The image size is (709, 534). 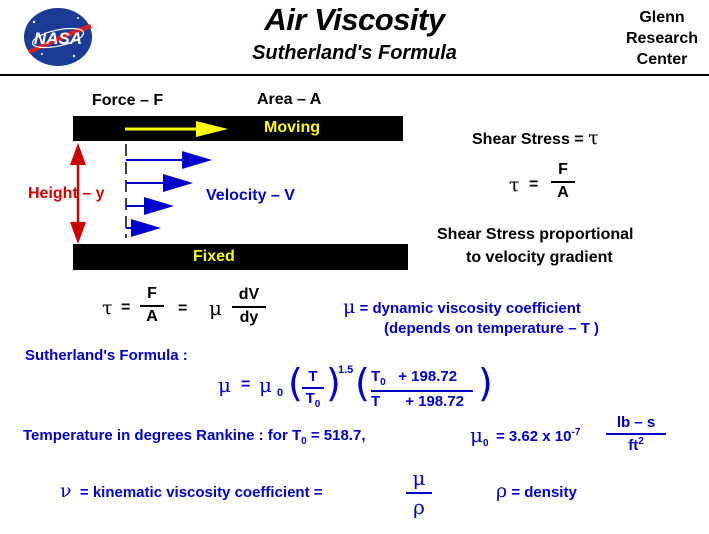 I want to click on sutherland-temp-den-t: T, so click(x=376, y=401).